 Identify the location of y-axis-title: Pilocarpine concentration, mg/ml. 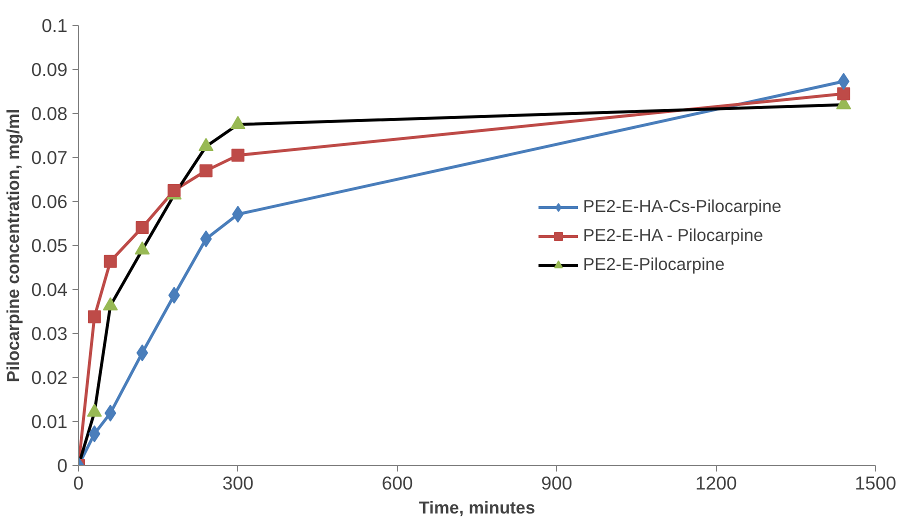
(13, 245).